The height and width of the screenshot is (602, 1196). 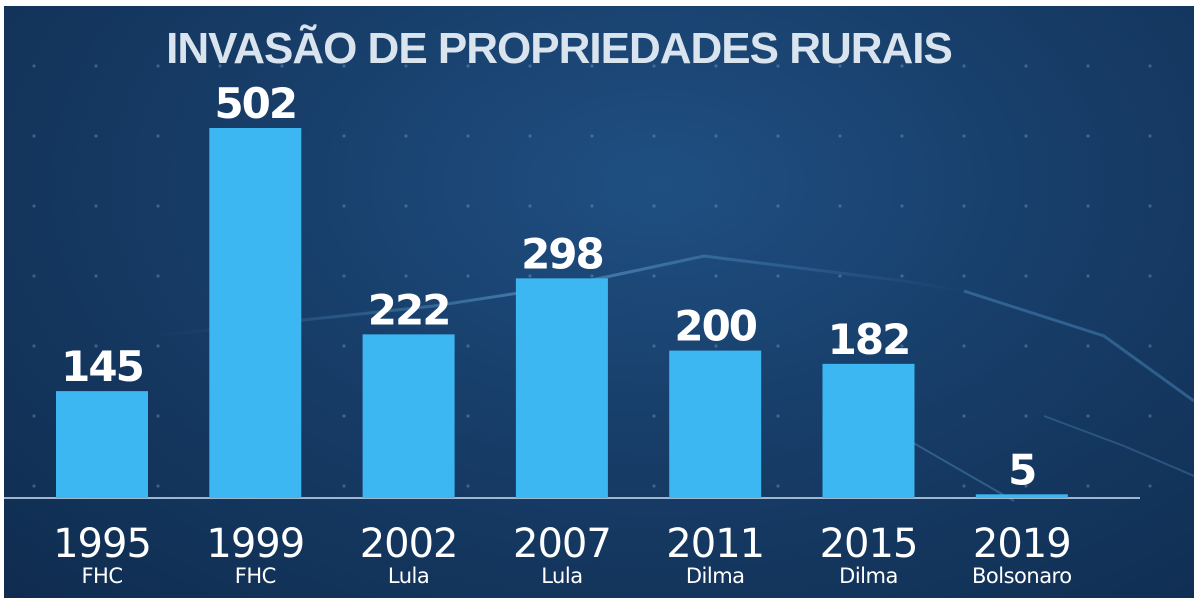 I want to click on data-label-1999: 502, so click(x=255, y=103).